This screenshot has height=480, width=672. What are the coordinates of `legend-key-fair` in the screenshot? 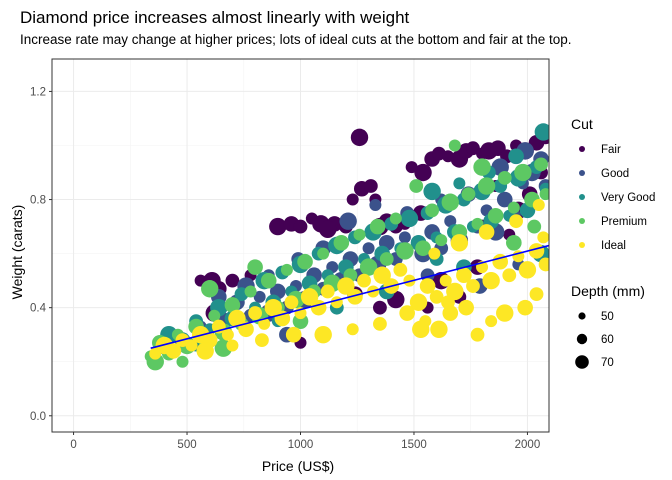 It's located at (582, 149).